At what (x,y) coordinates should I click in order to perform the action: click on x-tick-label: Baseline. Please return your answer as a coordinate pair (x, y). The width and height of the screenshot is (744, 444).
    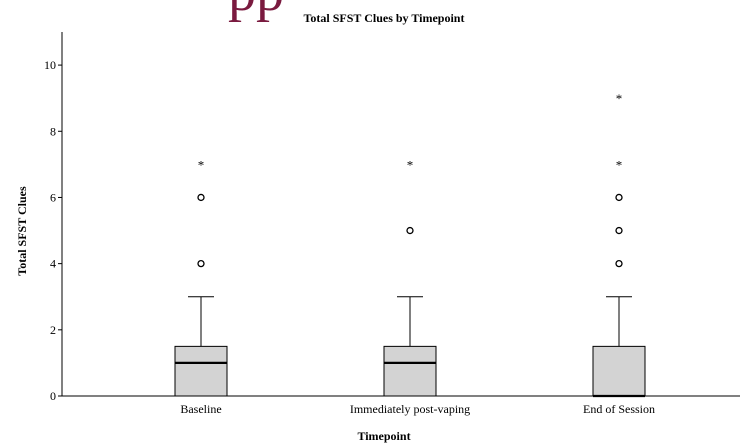
    Looking at the image, I should click on (200, 409).